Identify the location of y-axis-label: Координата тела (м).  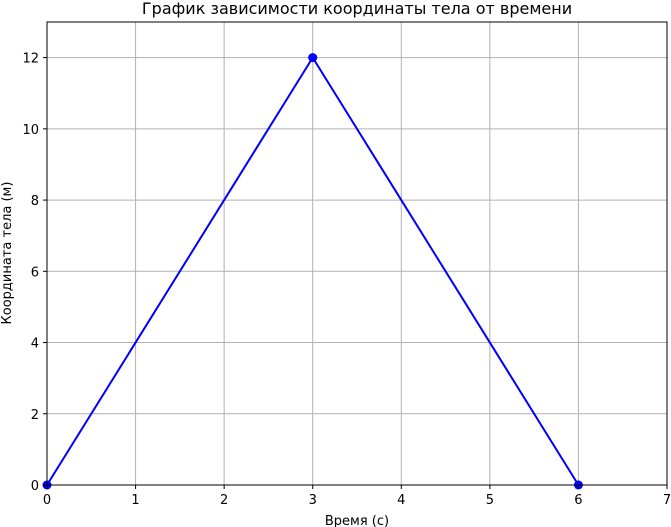
(7, 253).